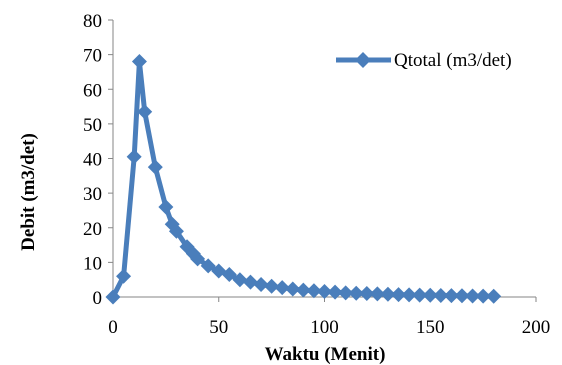  What do you see at coordinates (325, 354) in the screenshot?
I see `x-axis-label: Waktu (Menit)` at bounding box center [325, 354].